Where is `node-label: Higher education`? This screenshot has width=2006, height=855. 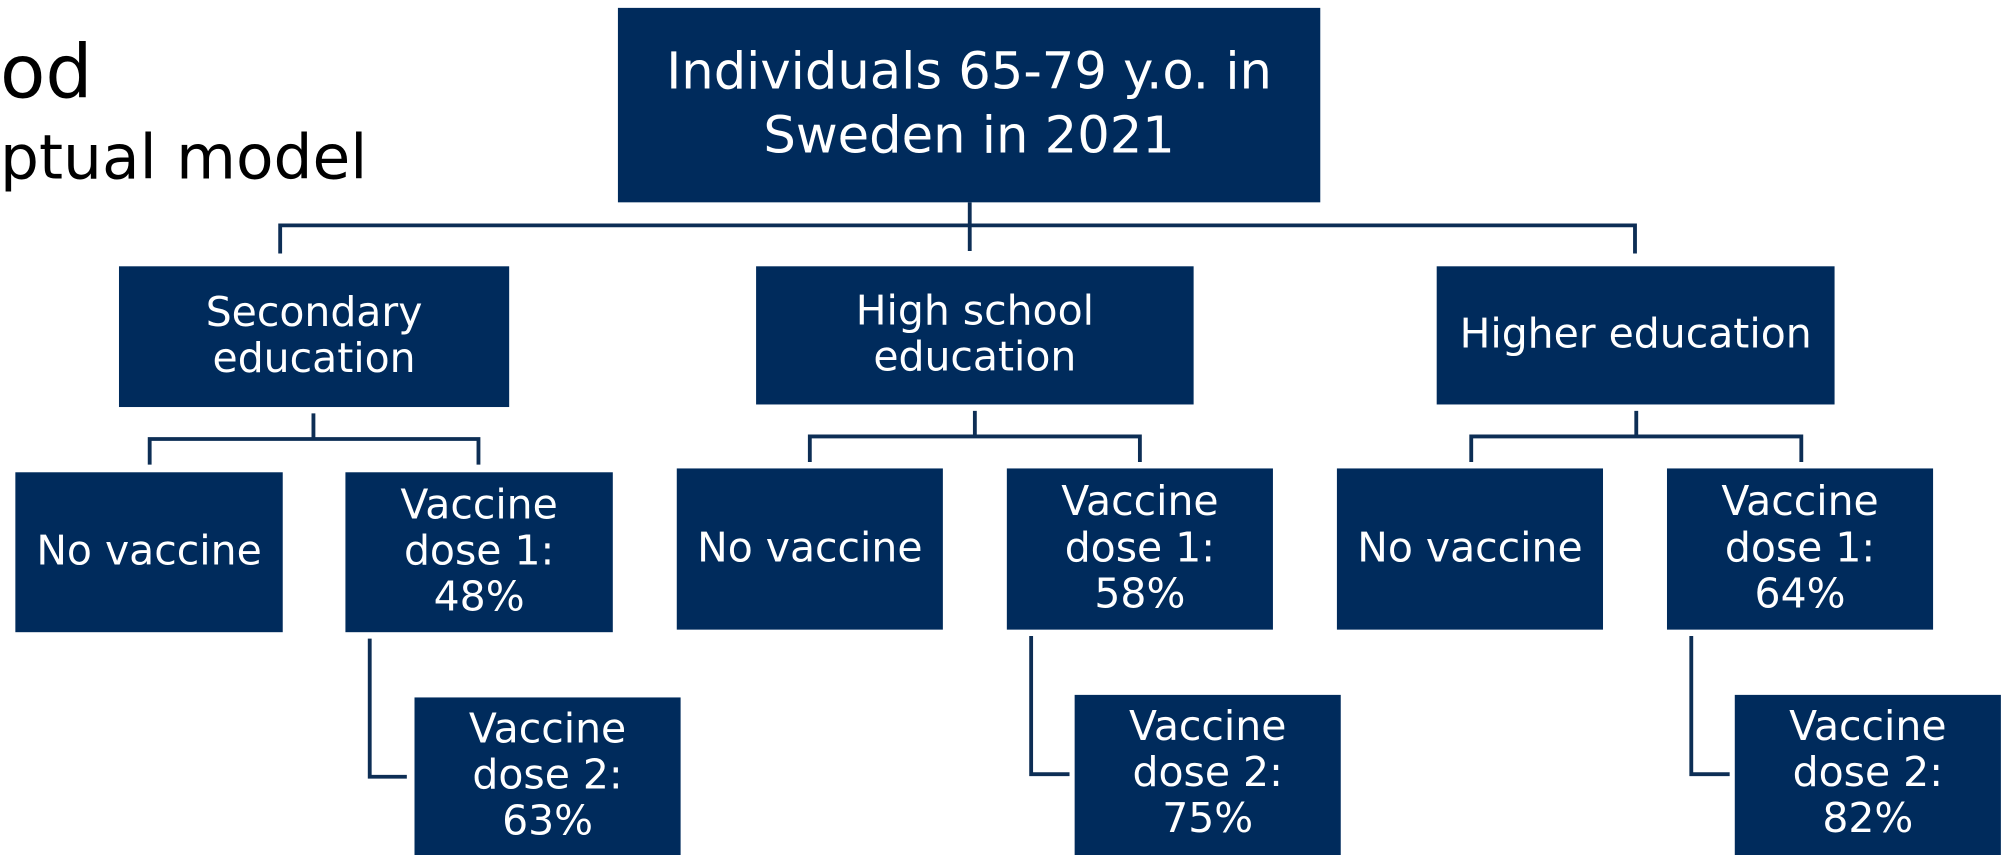 node-label: Higher education is located at coordinates (1636, 334).